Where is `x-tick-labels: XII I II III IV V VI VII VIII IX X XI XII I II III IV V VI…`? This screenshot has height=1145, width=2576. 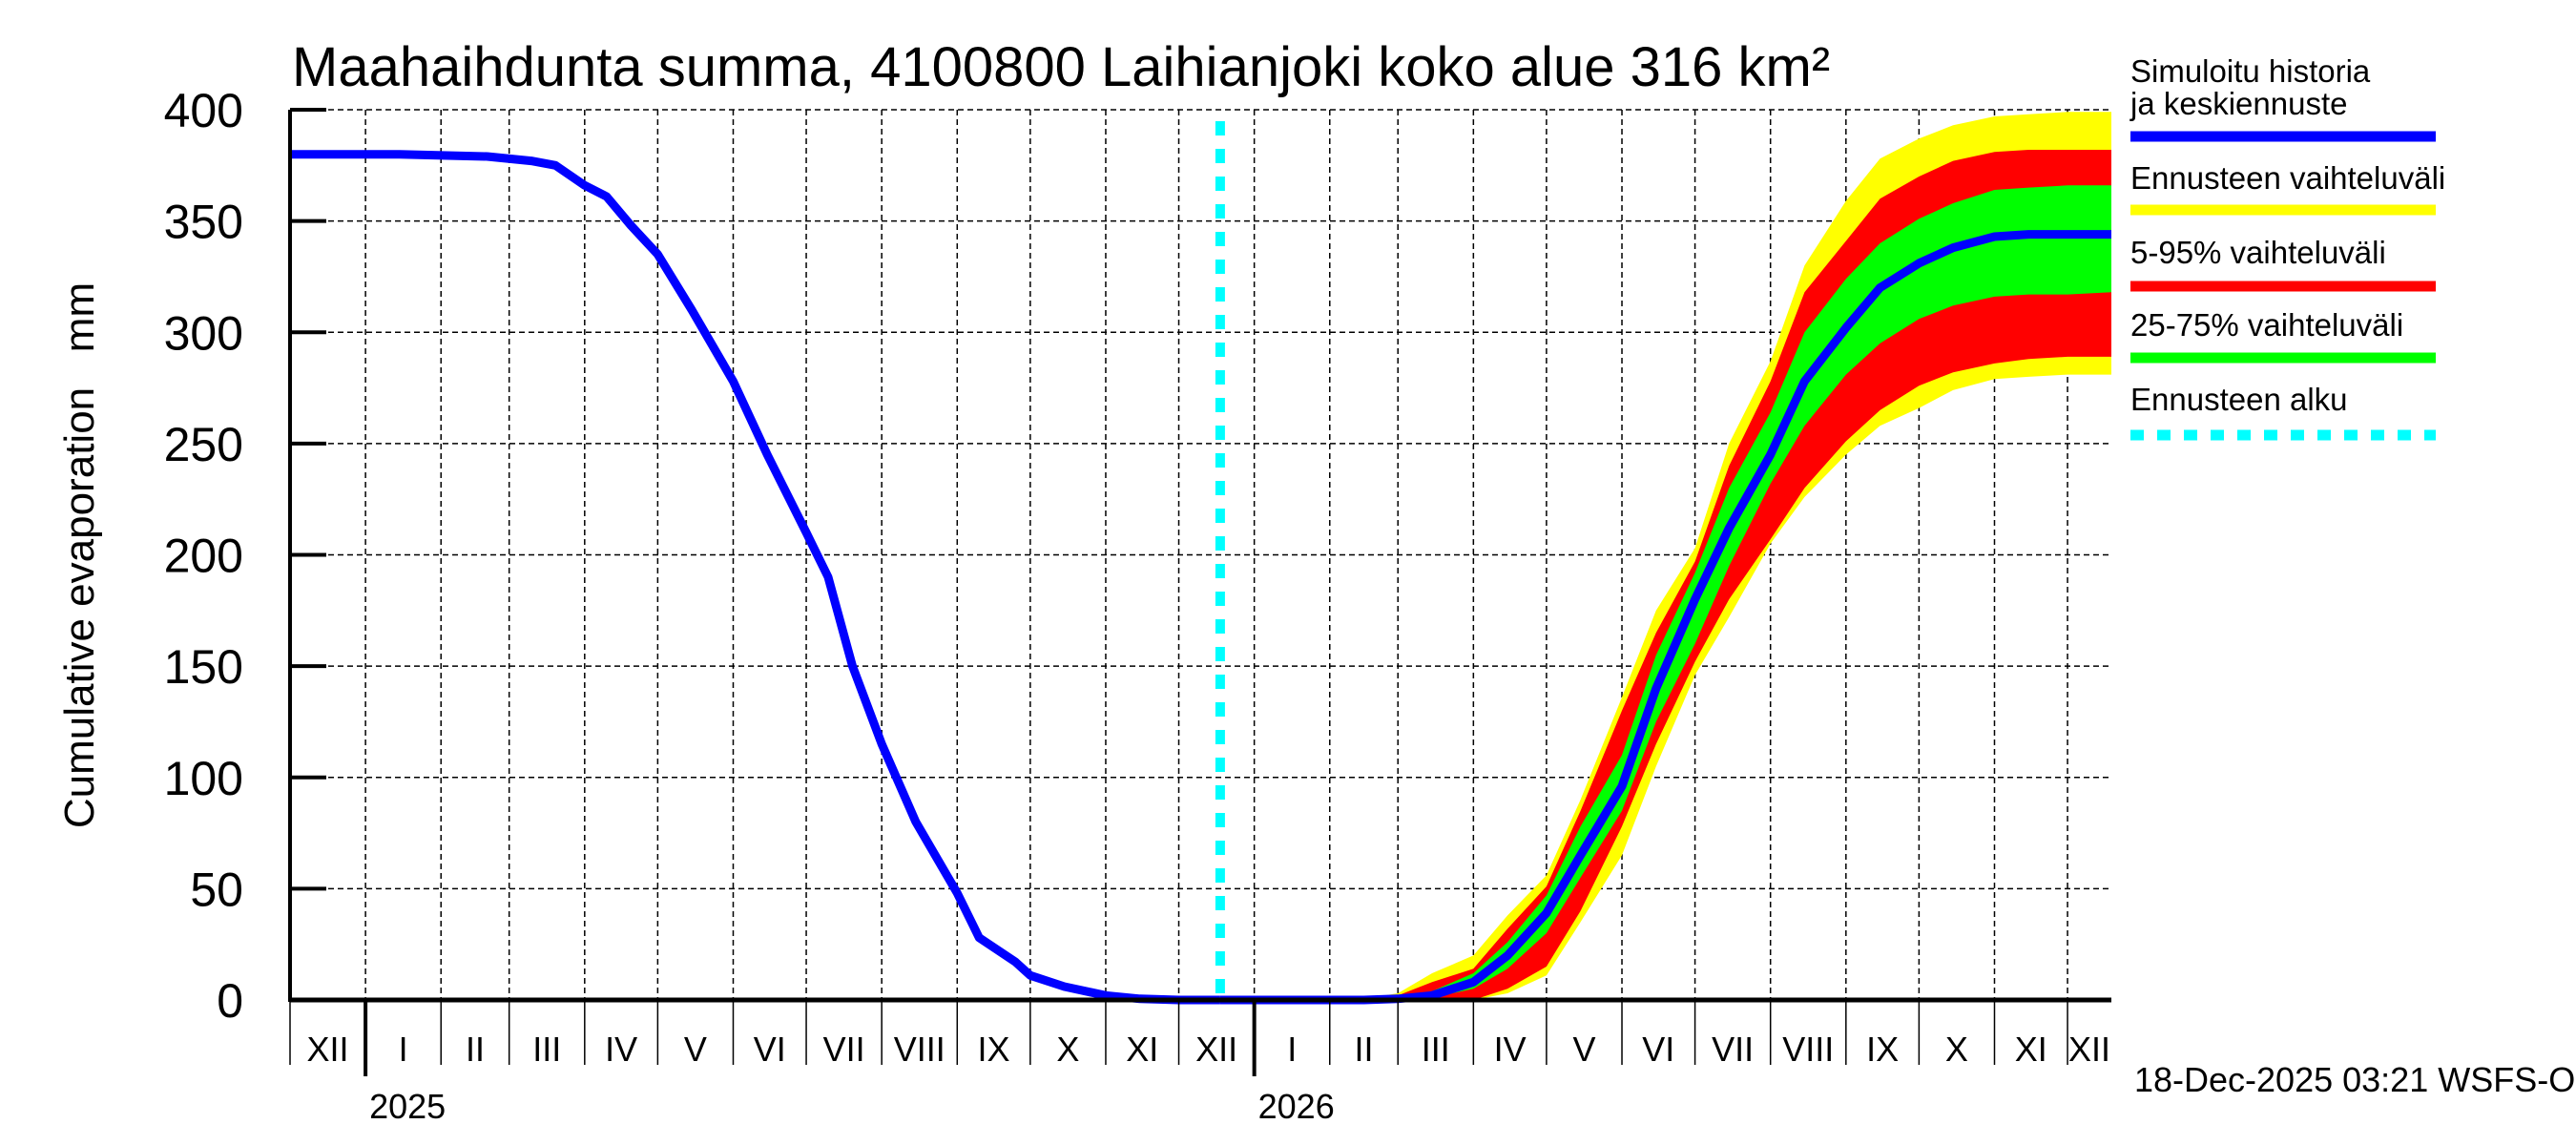
x-tick-labels: XII I II III IV V VI VII VIII IX X XI XII I II III IV V VI… is located at coordinates (1208, 1078).